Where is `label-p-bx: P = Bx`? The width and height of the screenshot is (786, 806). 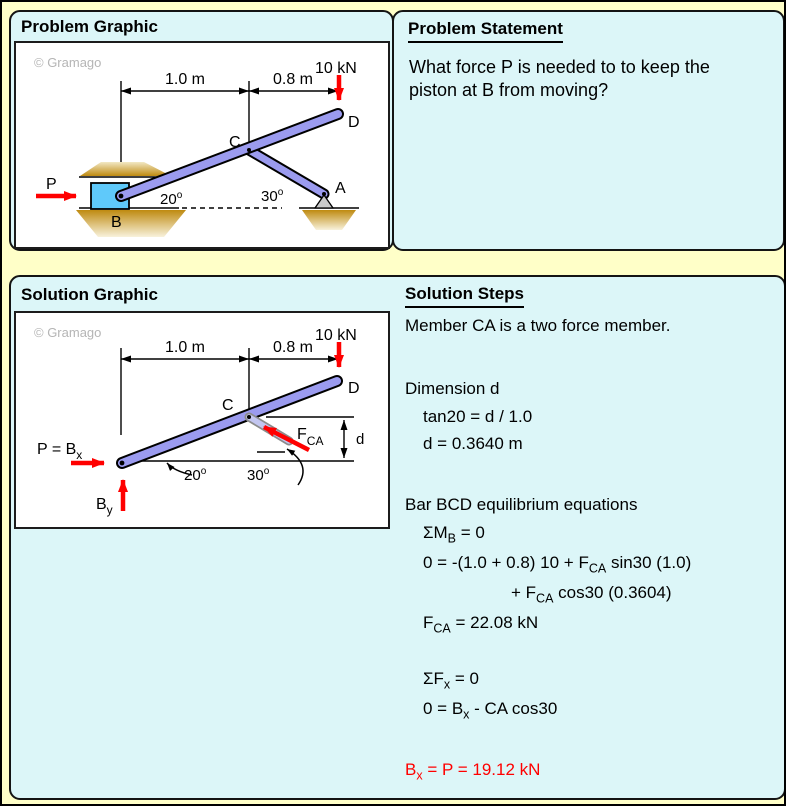
label-p-bx: P = Bx is located at coordinates (59, 451).